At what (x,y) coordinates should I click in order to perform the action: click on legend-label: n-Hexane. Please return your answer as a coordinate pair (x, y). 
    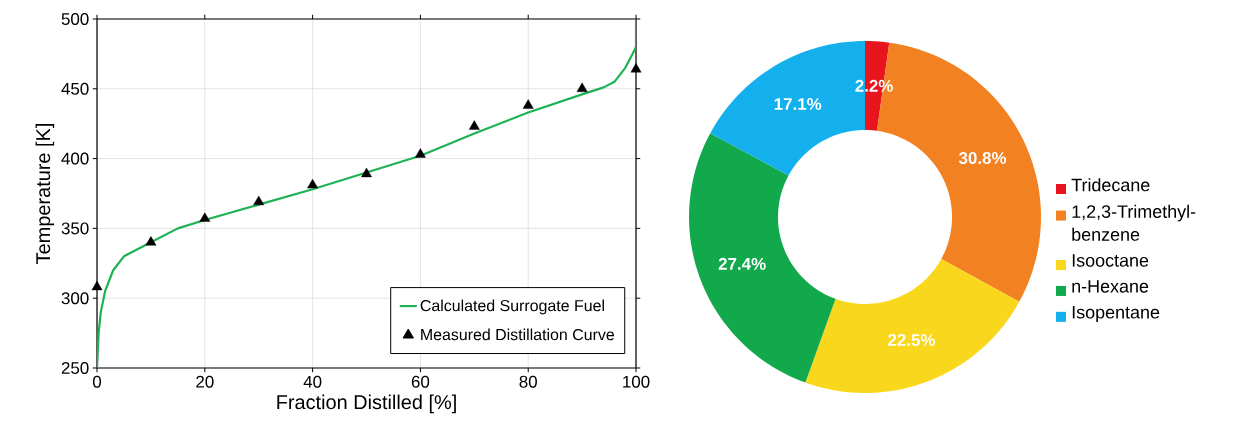
    Looking at the image, I should click on (1110, 286).